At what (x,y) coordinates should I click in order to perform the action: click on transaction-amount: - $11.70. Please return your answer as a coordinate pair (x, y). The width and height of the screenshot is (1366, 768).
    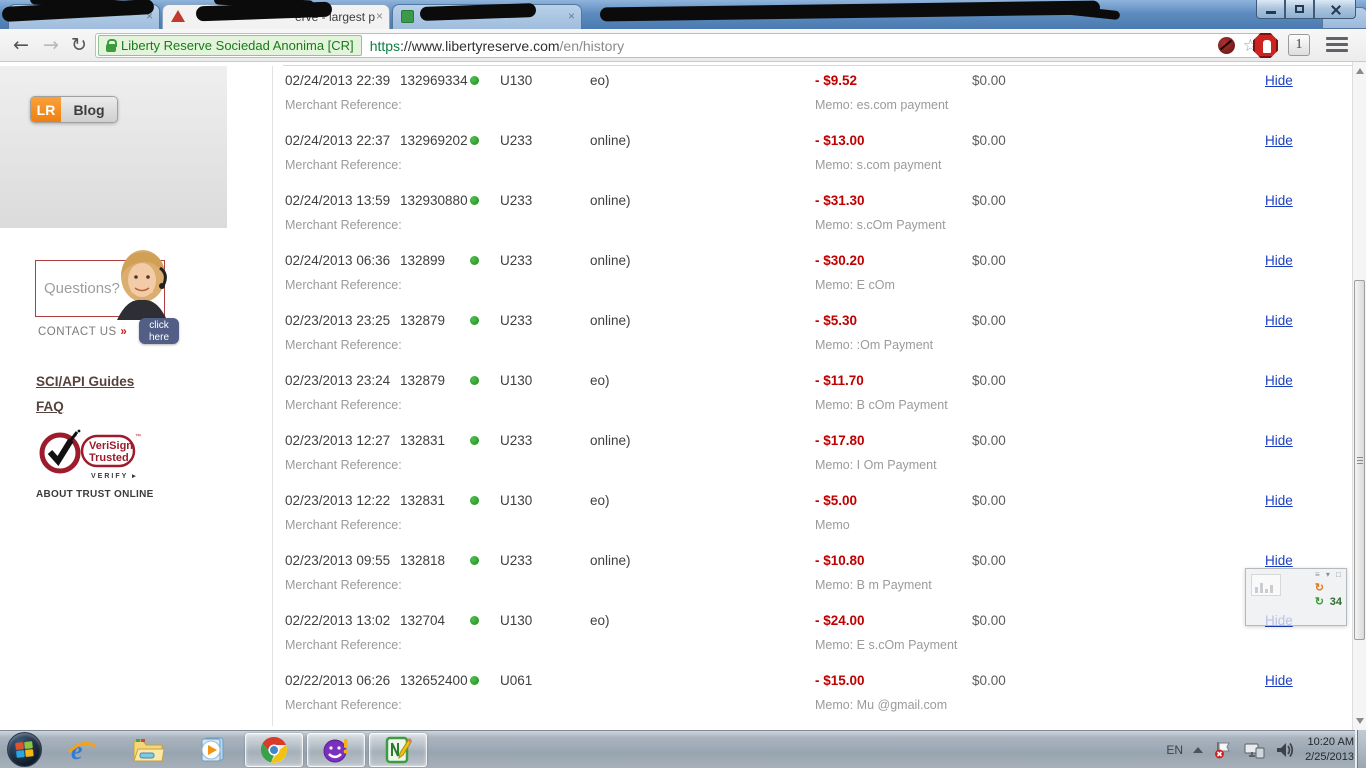
    Looking at the image, I should click on (839, 380).